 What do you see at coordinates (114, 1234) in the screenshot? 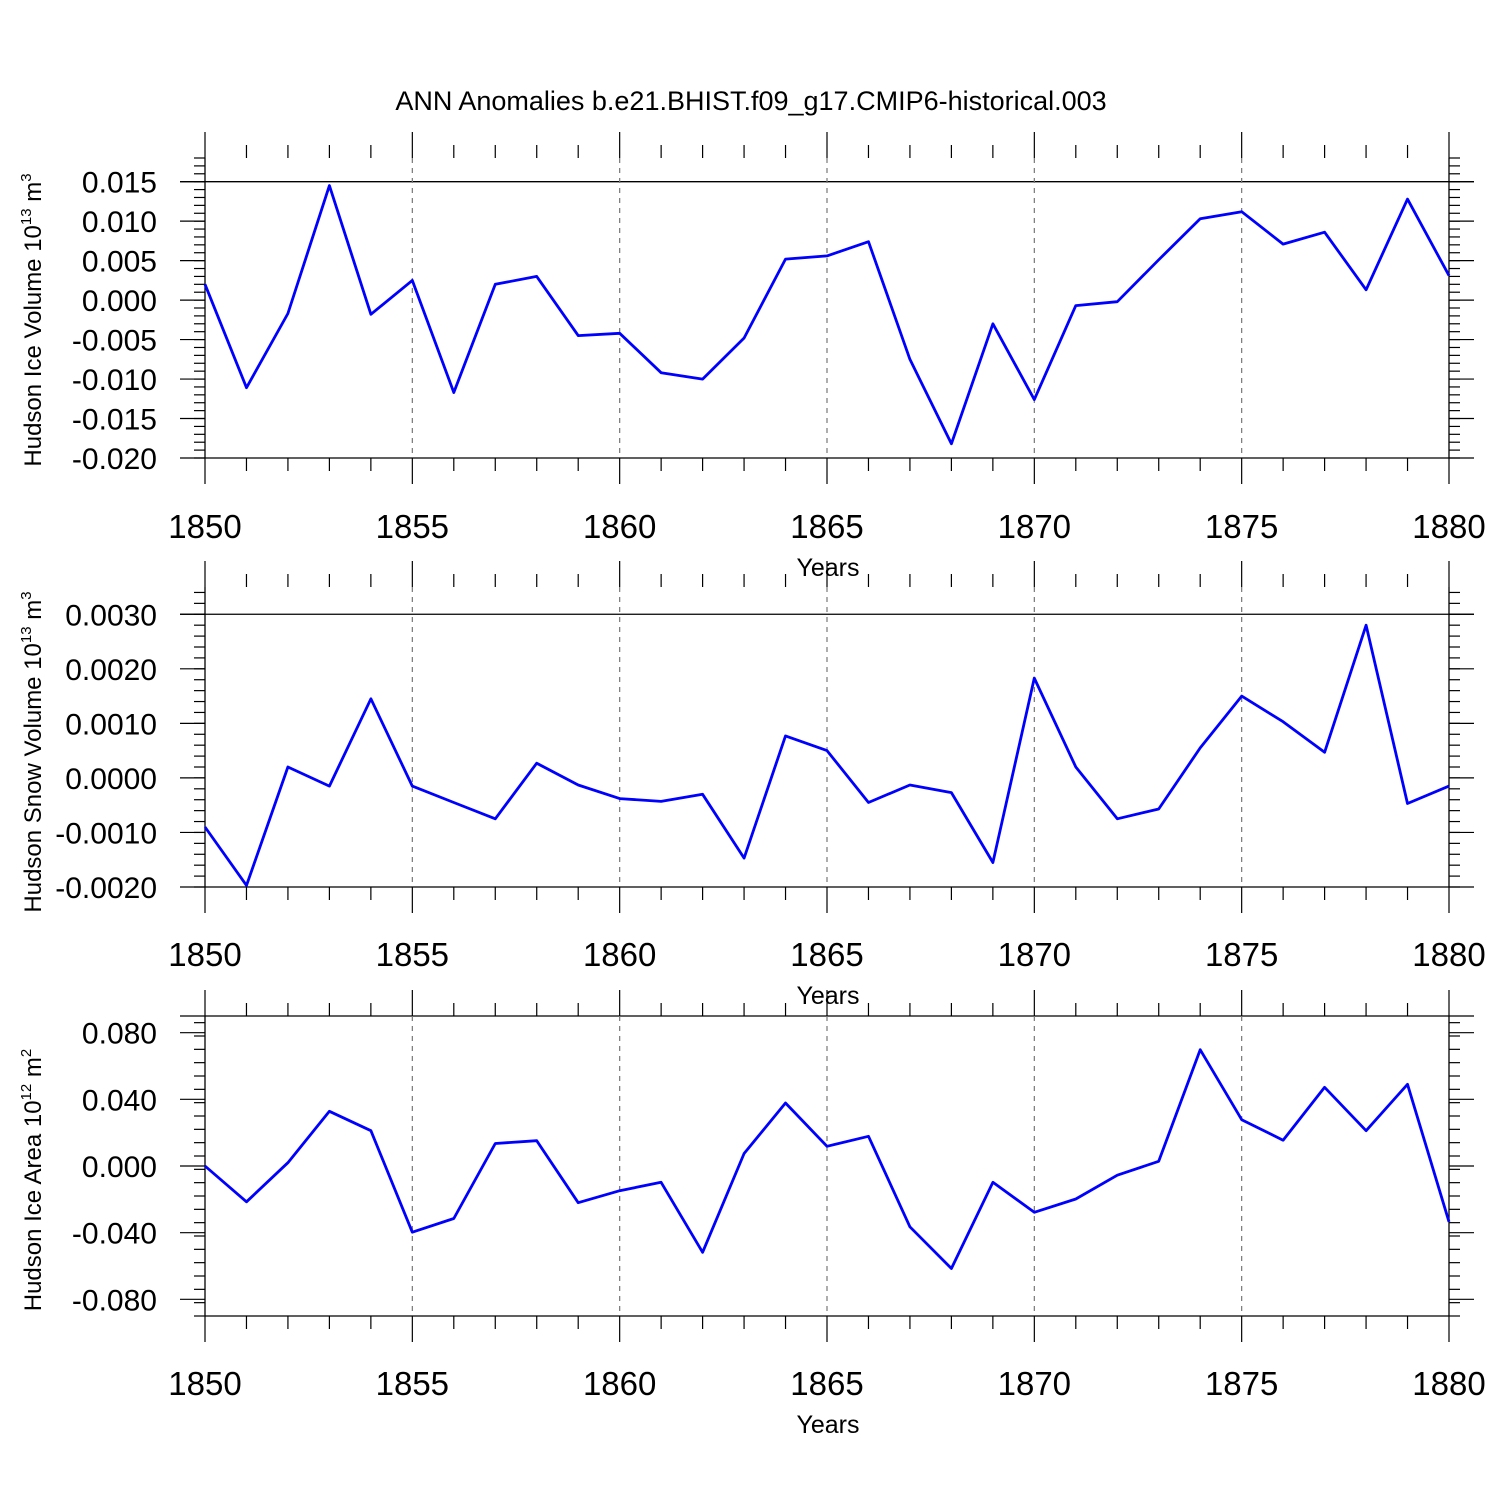
I see `y-tick-label: -0.040` at bounding box center [114, 1234].